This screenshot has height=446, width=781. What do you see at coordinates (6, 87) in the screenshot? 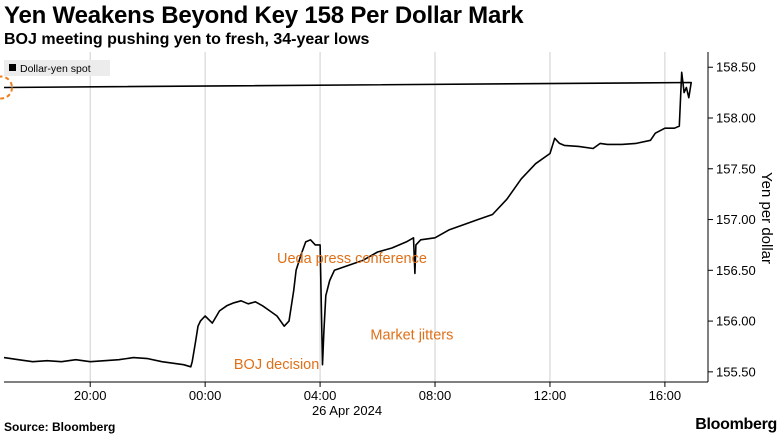
I see `highlight-circle` at bounding box center [6, 87].